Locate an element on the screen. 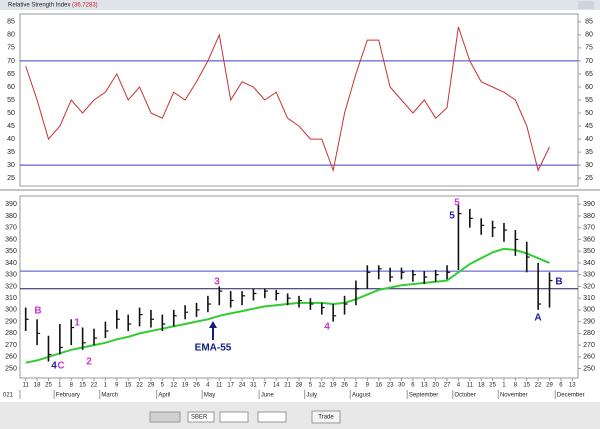 The image size is (600, 429). x-tick-label: 17 is located at coordinates (230, 386).